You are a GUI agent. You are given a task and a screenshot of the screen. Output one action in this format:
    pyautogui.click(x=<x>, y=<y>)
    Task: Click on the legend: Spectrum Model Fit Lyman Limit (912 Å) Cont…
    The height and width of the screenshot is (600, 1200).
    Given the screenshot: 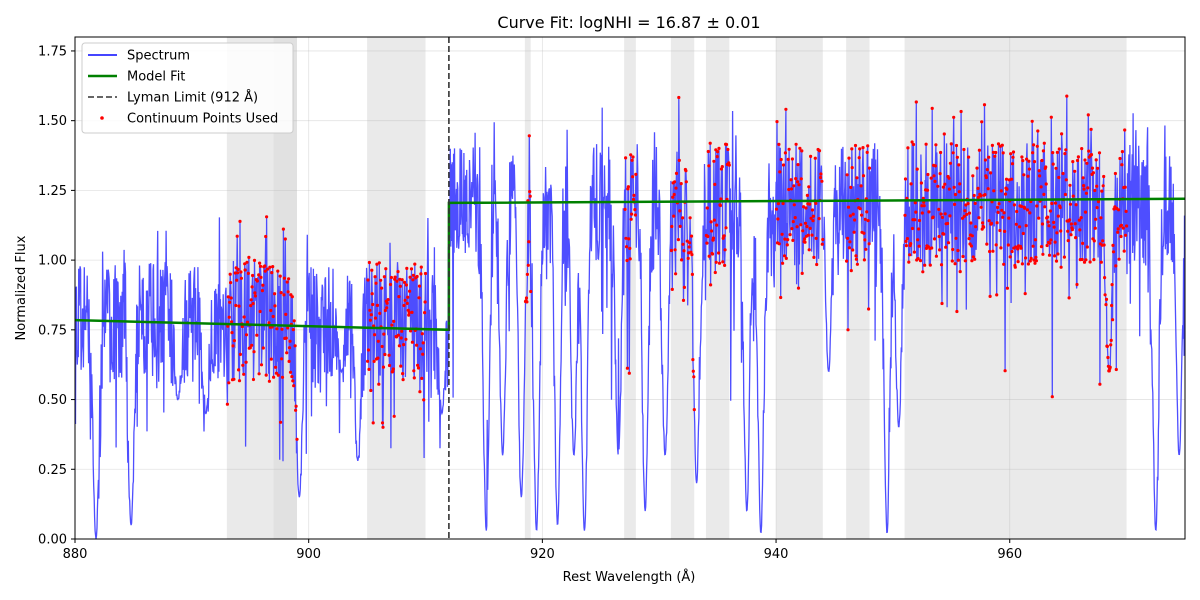 What is the action you would take?
    pyautogui.click(x=187, y=88)
    